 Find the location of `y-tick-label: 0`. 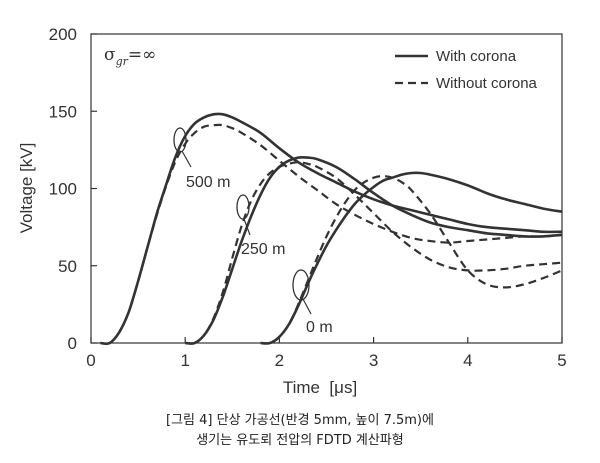

y-tick-label: 0 is located at coordinates (72, 343).